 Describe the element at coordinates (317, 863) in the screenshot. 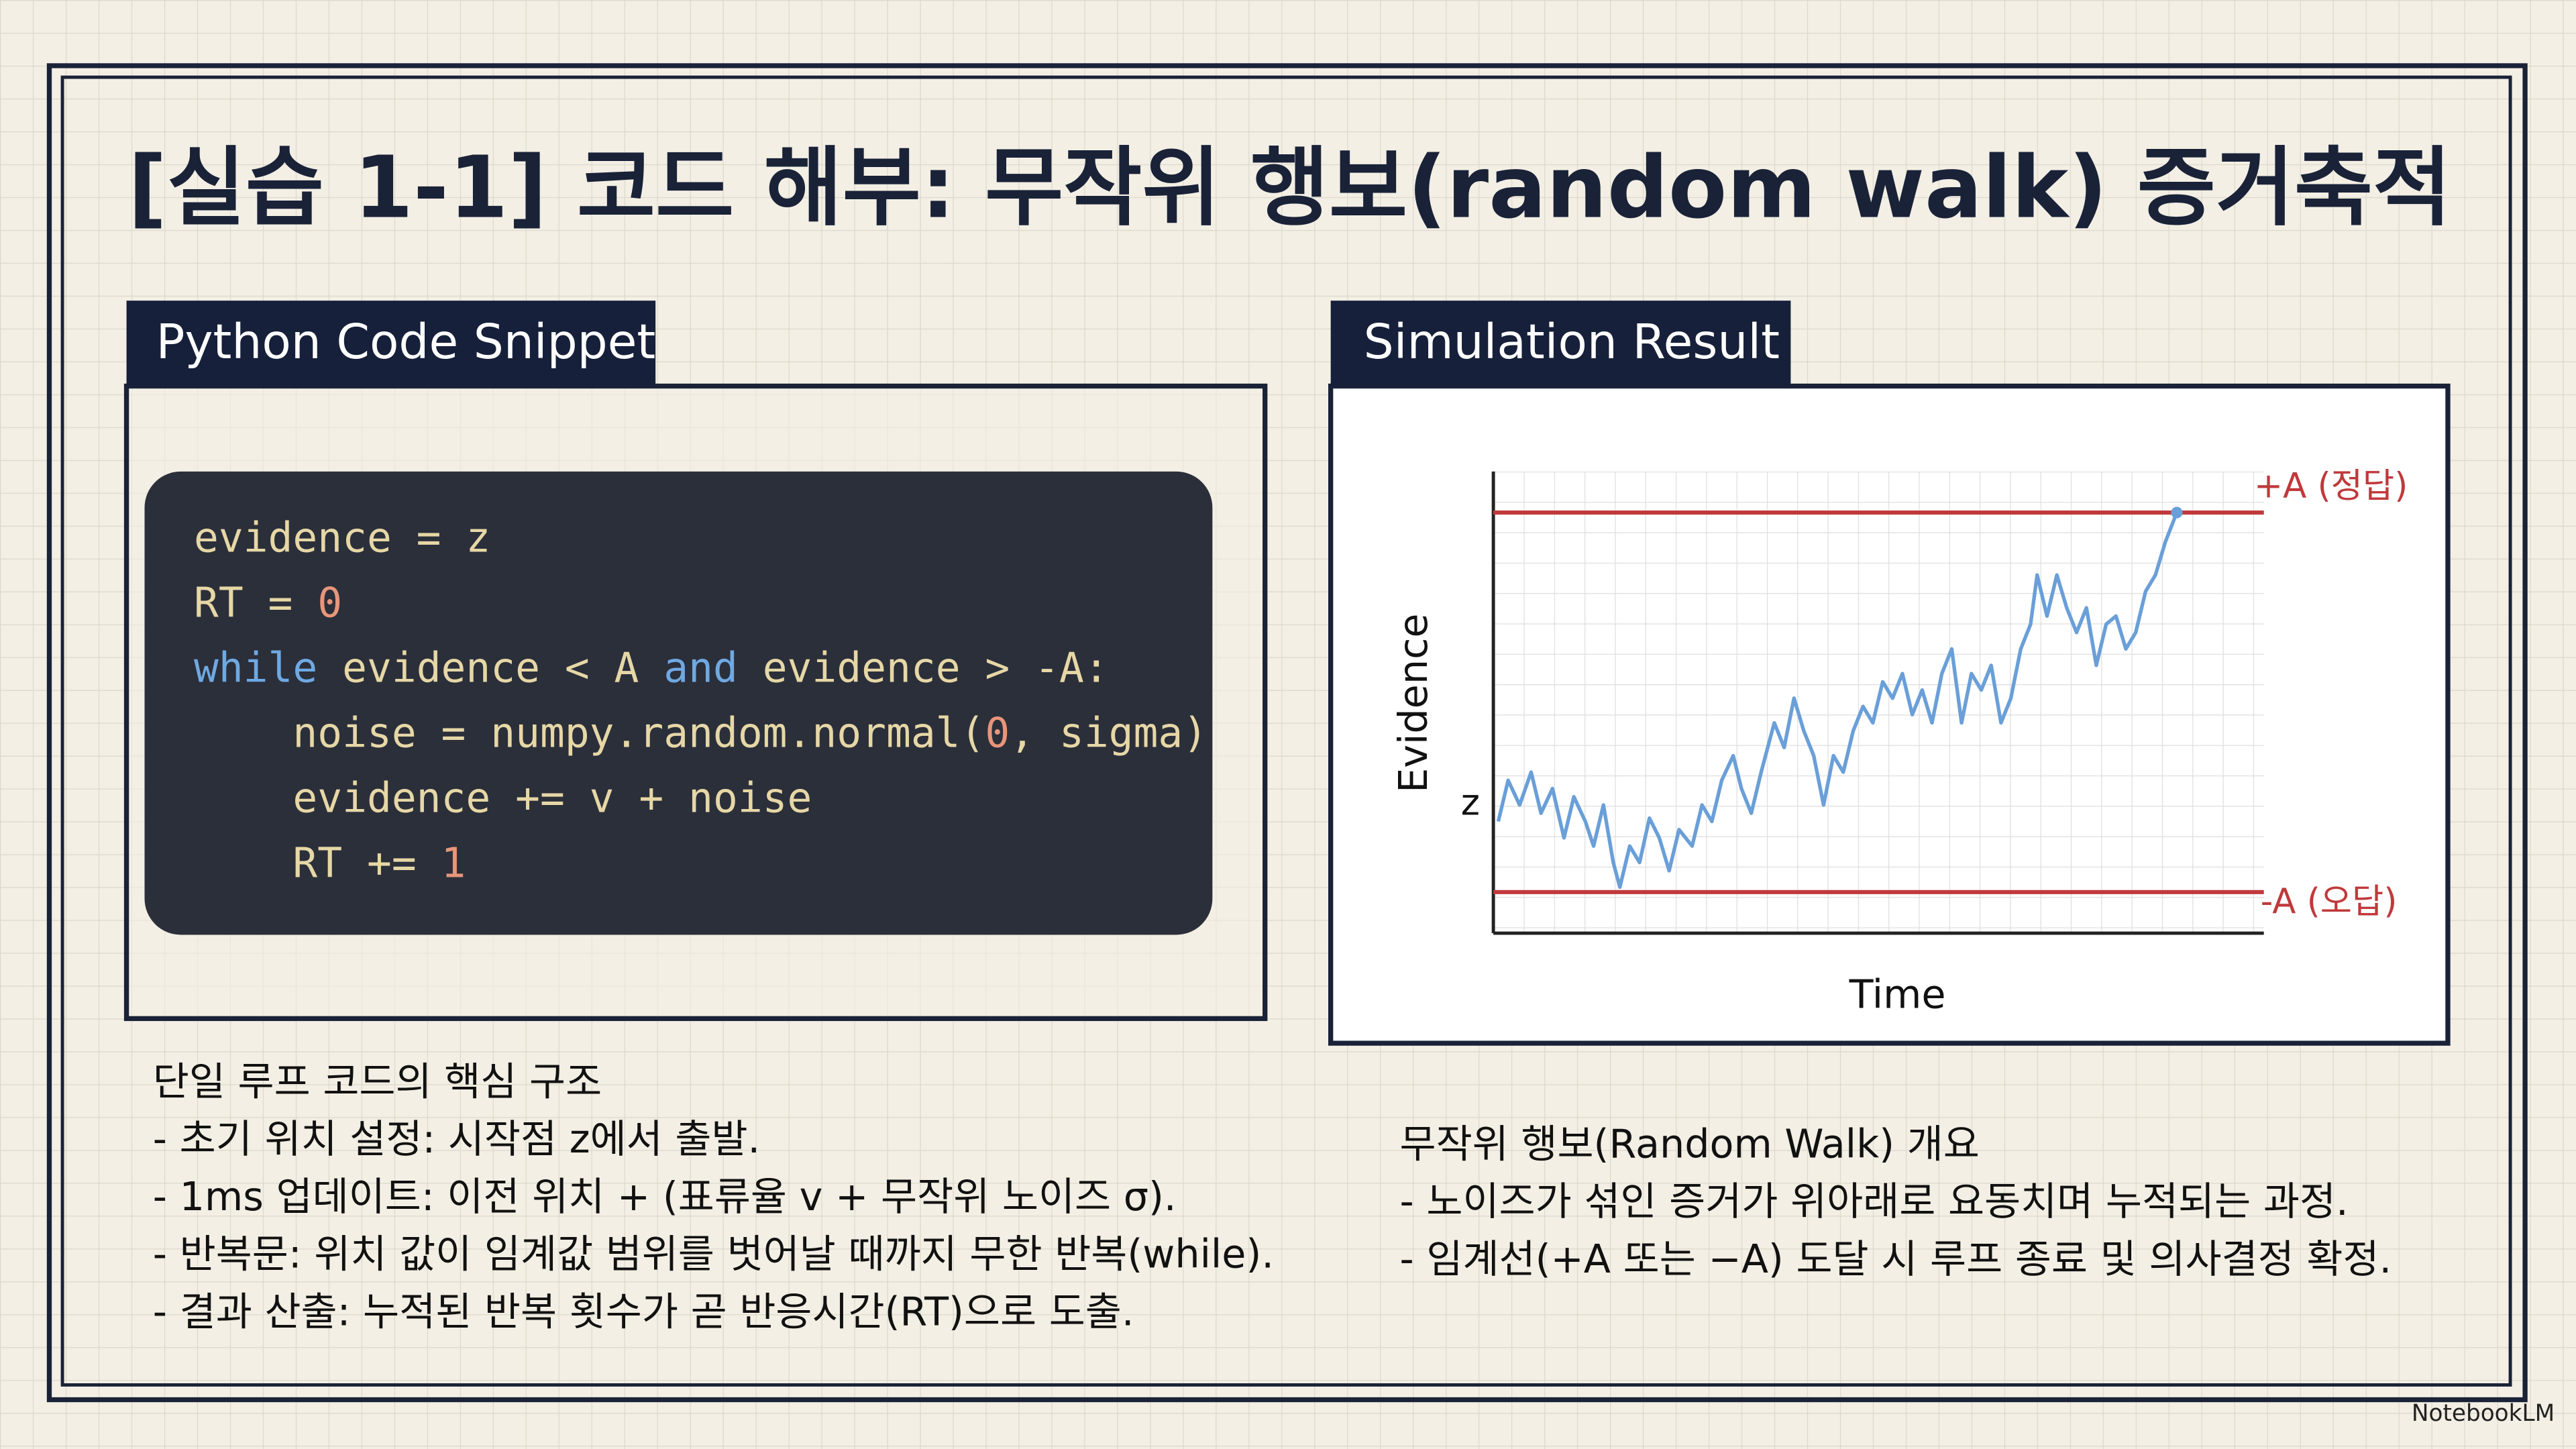

I see `code-token: RT +=` at that location.